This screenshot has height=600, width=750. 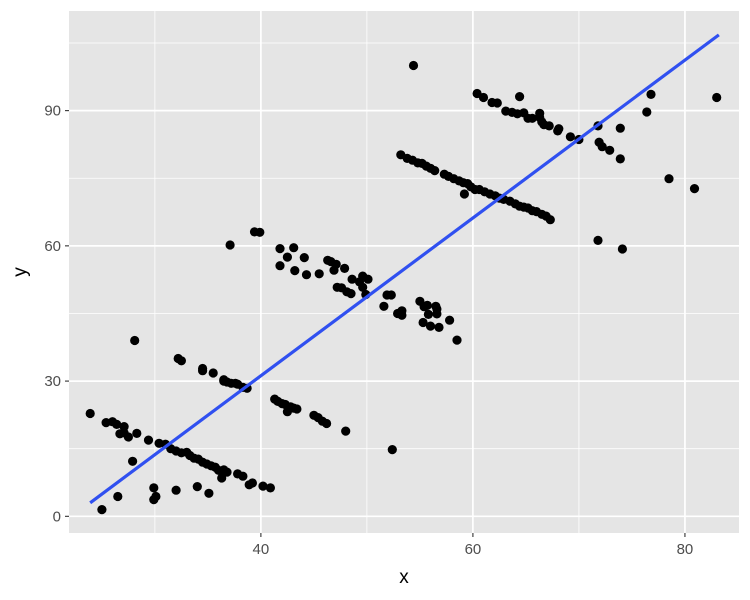 What do you see at coordinates (57, 516) in the screenshot?
I see `y-tick-label: 0` at bounding box center [57, 516].